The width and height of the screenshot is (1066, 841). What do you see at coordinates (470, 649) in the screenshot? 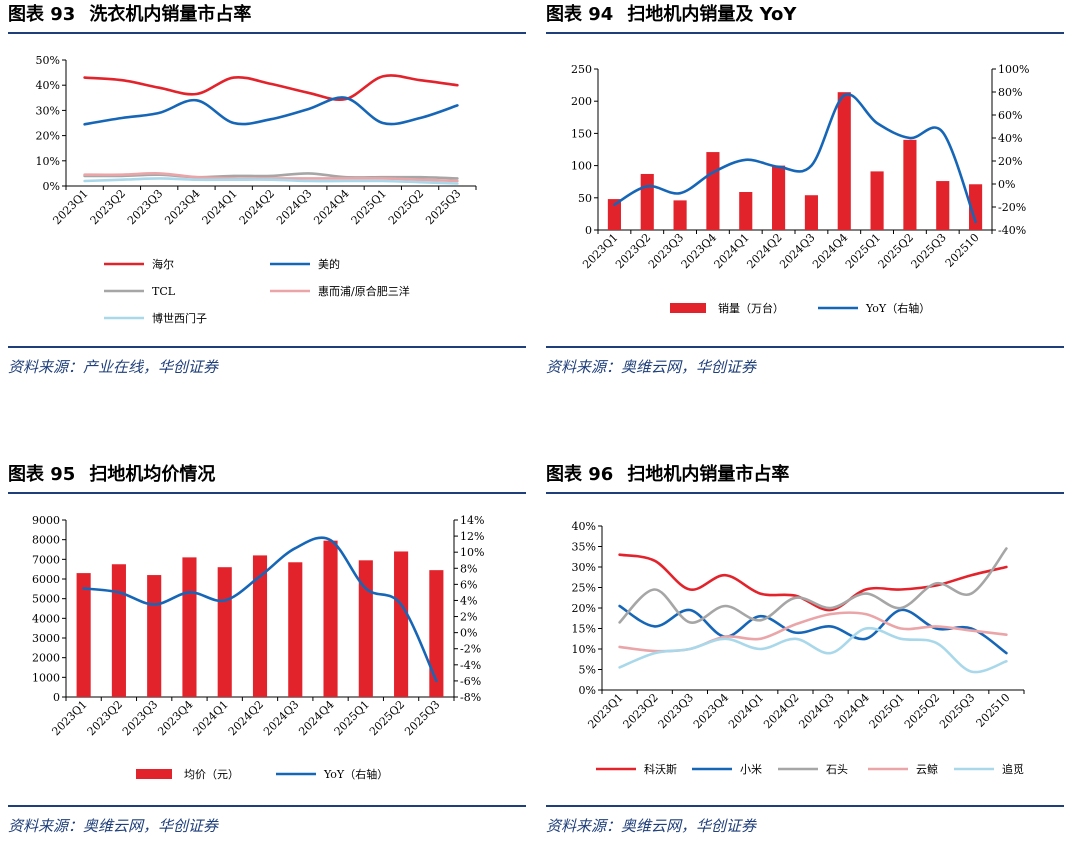
I see `y2-tick-label: -2%` at bounding box center [470, 649].